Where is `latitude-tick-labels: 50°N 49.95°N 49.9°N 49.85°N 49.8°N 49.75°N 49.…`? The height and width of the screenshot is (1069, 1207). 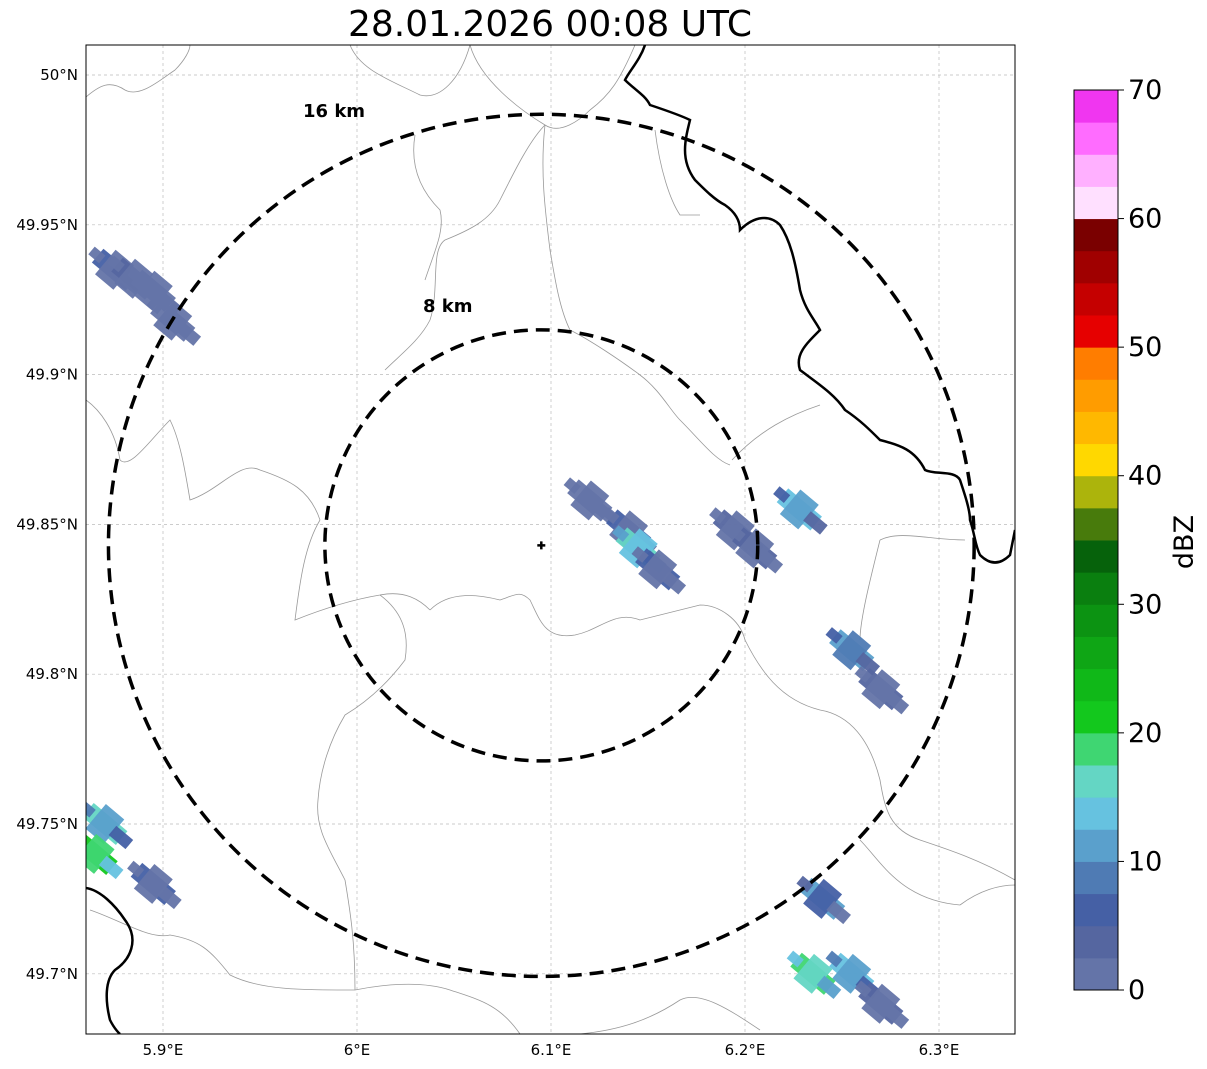
latitude-tick-labels: 50°N 49.95°N 49.9°N 49.85°N 49.8°N 49.75°N 49.… is located at coordinates (47, 524).